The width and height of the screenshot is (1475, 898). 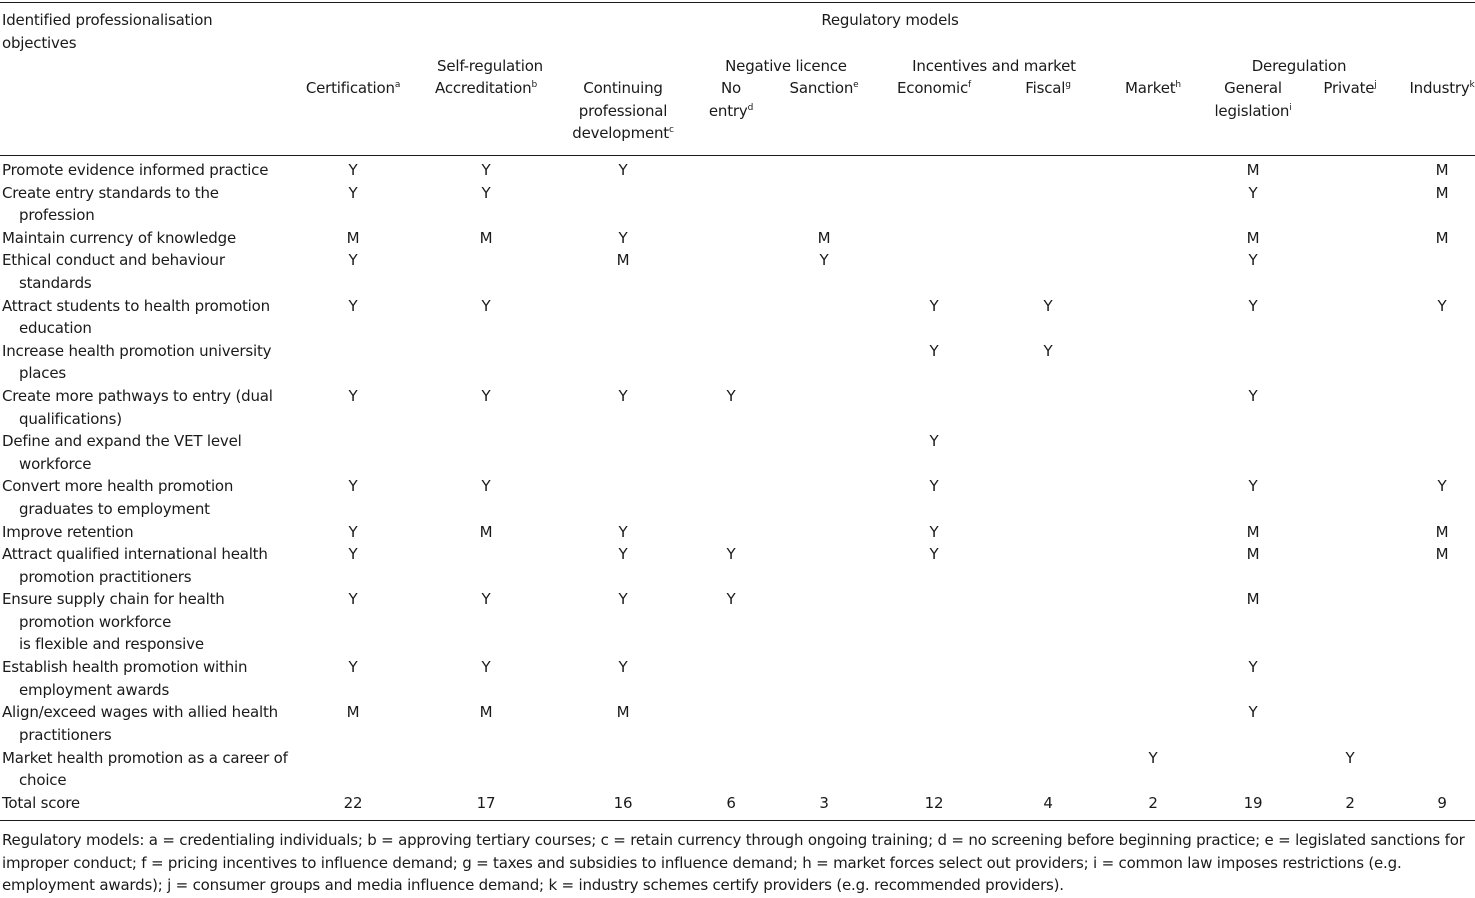 I want to click on column-header-text: Industry, so click(x=1439, y=88).